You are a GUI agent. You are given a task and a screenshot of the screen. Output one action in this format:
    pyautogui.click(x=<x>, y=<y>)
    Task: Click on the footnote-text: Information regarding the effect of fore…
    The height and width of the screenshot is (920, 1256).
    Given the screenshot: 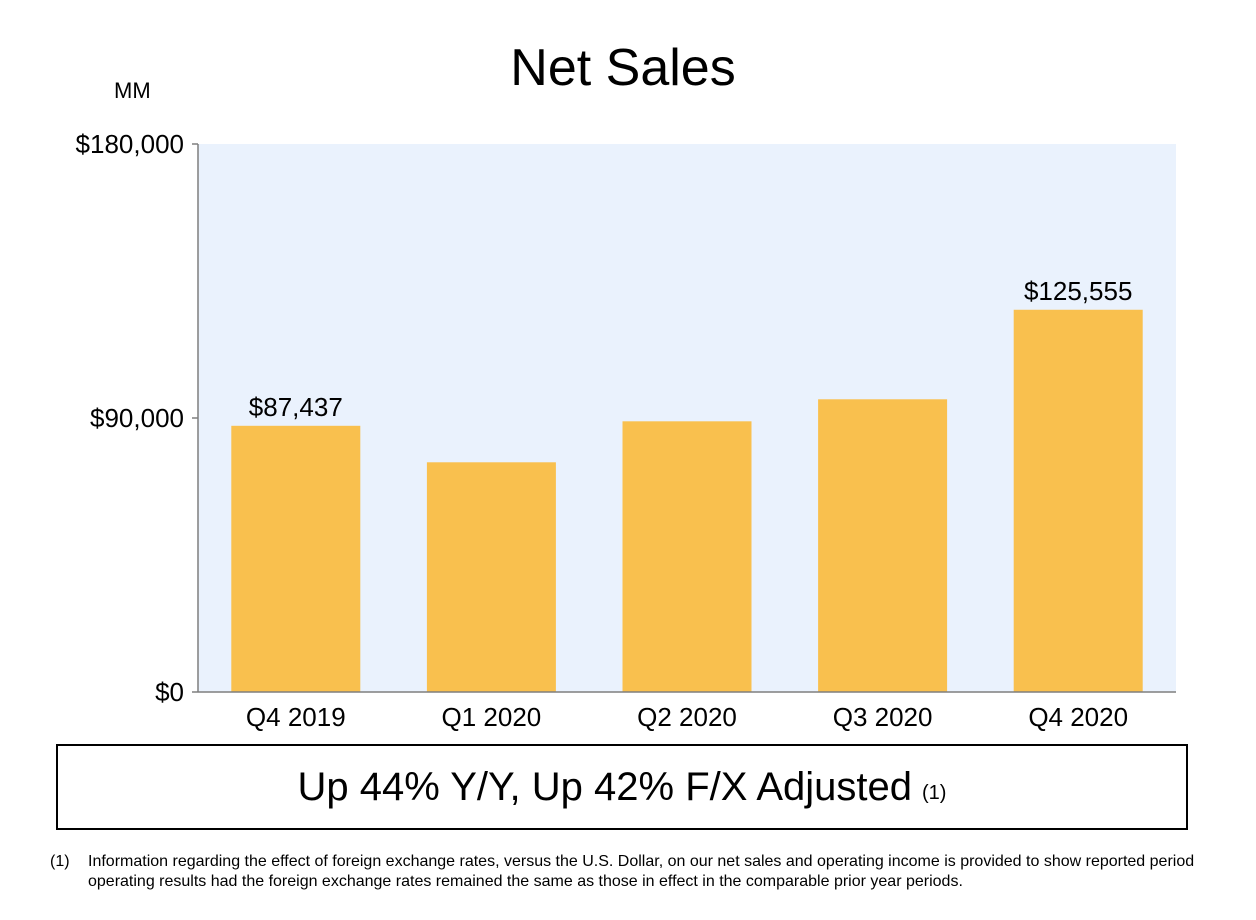 What is the action you would take?
    pyautogui.click(x=641, y=871)
    